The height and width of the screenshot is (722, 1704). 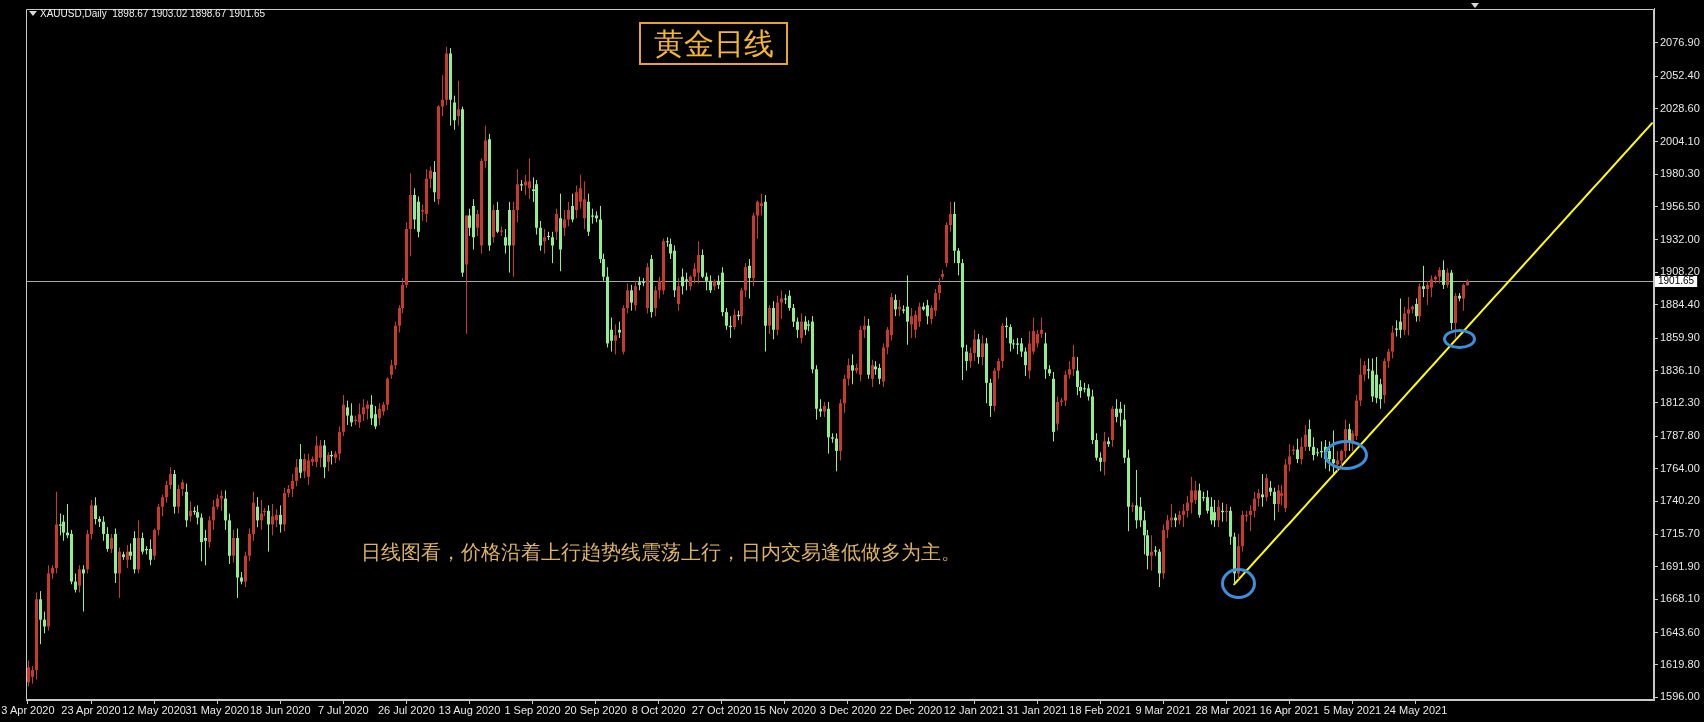 What do you see at coordinates (1680, 598) in the screenshot?
I see `y-tick-label: 1668.10` at bounding box center [1680, 598].